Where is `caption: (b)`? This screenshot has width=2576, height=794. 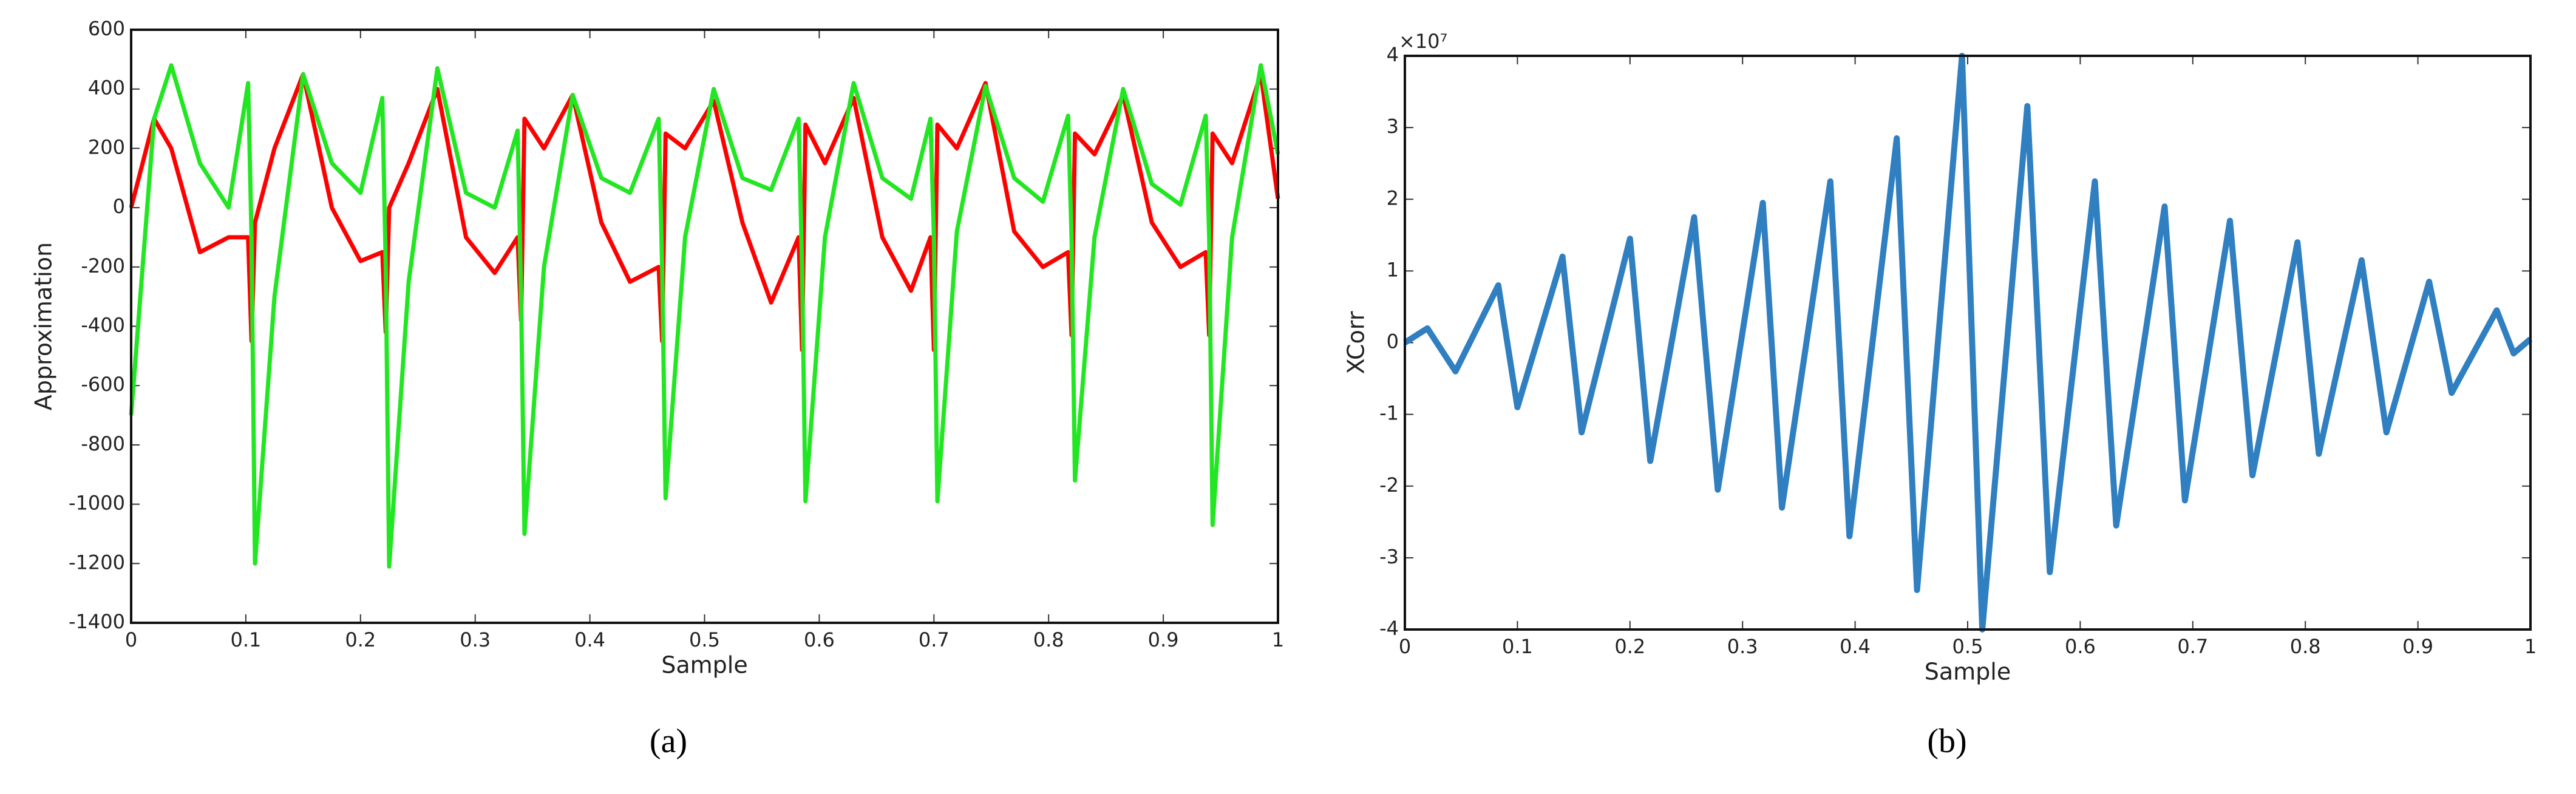
caption: (b) is located at coordinates (1946, 741).